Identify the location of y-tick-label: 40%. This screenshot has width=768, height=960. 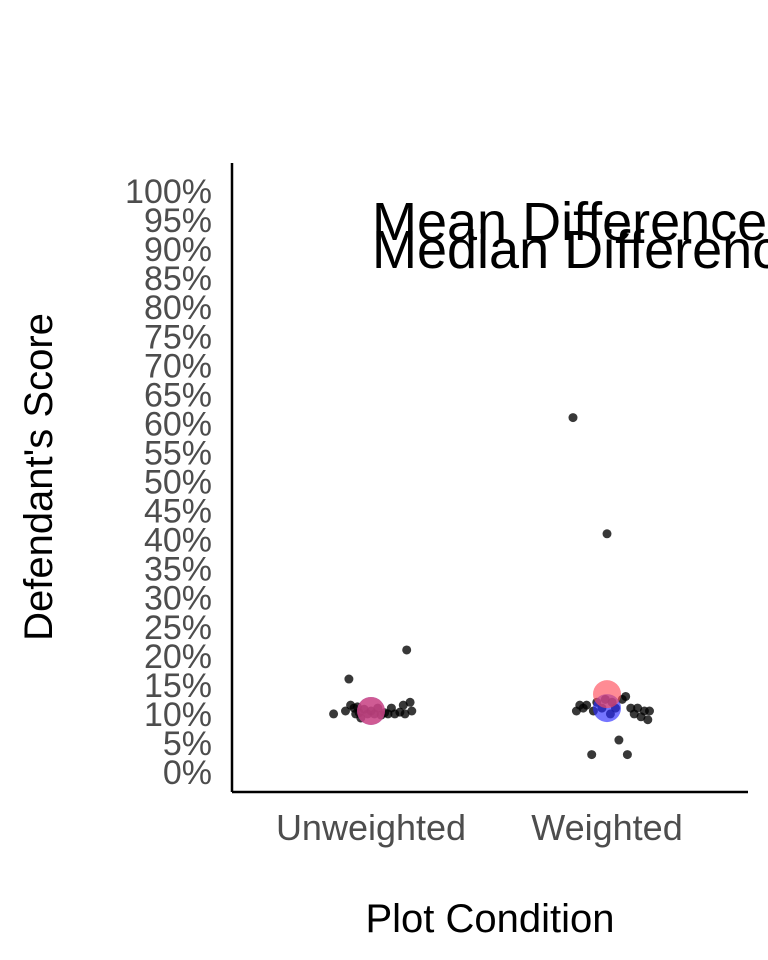
(178, 541).